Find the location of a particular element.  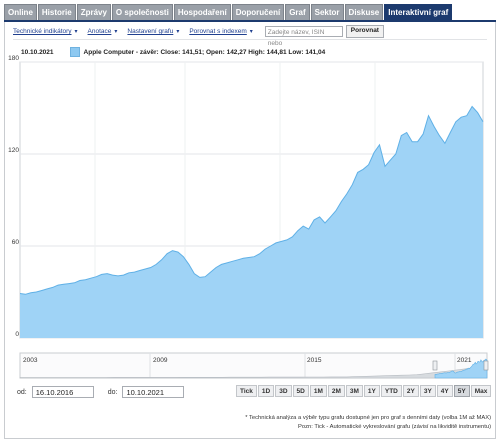

link-chart-settings: Nastavení grafu is located at coordinates (150, 31).